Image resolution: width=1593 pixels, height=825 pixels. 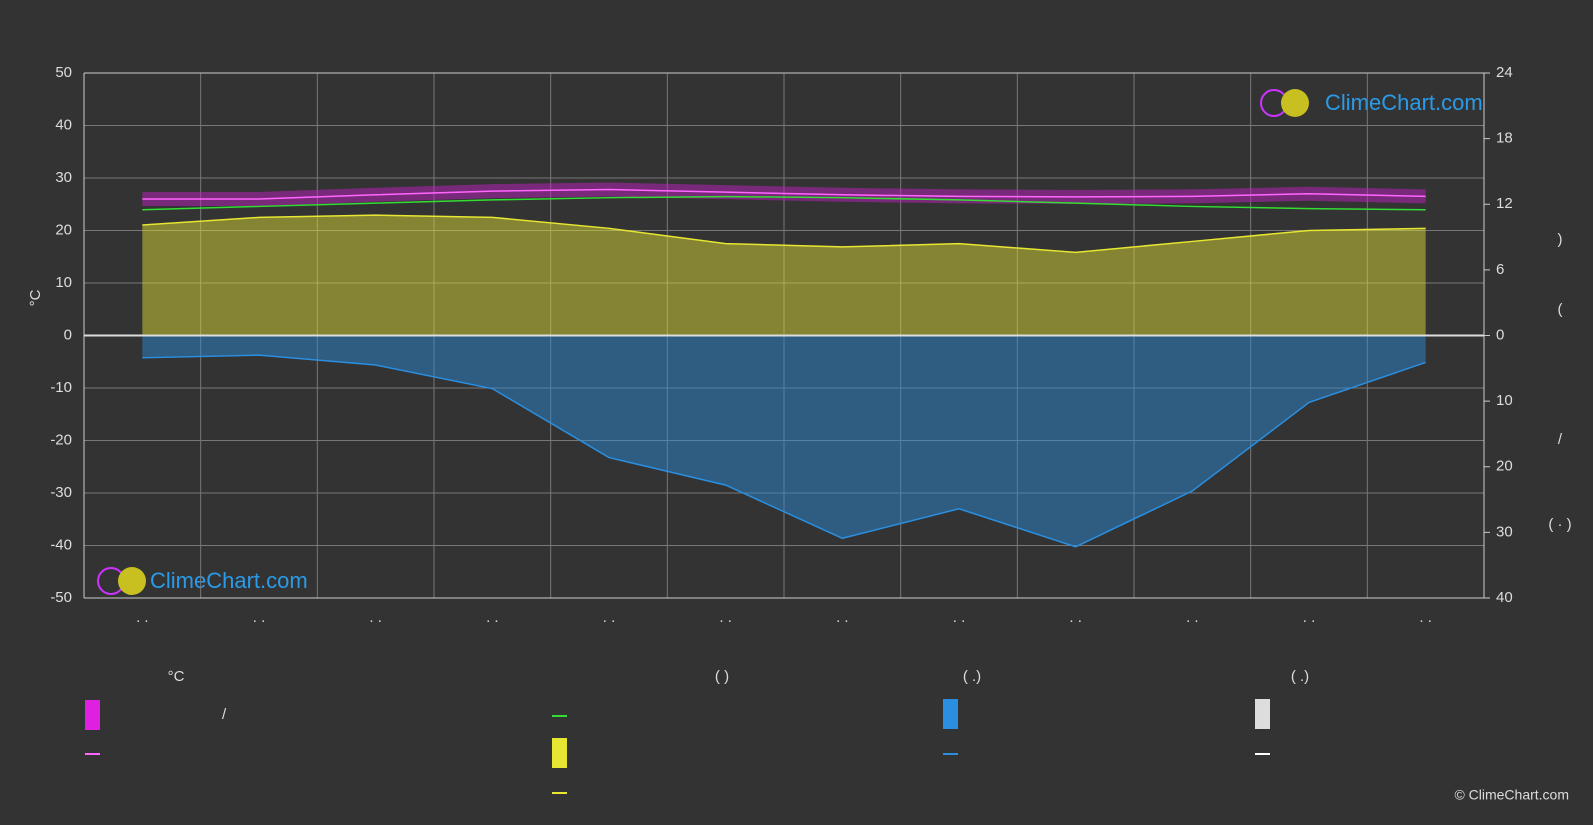 I want to click on y-tick-label: 30, so click(x=63, y=177).